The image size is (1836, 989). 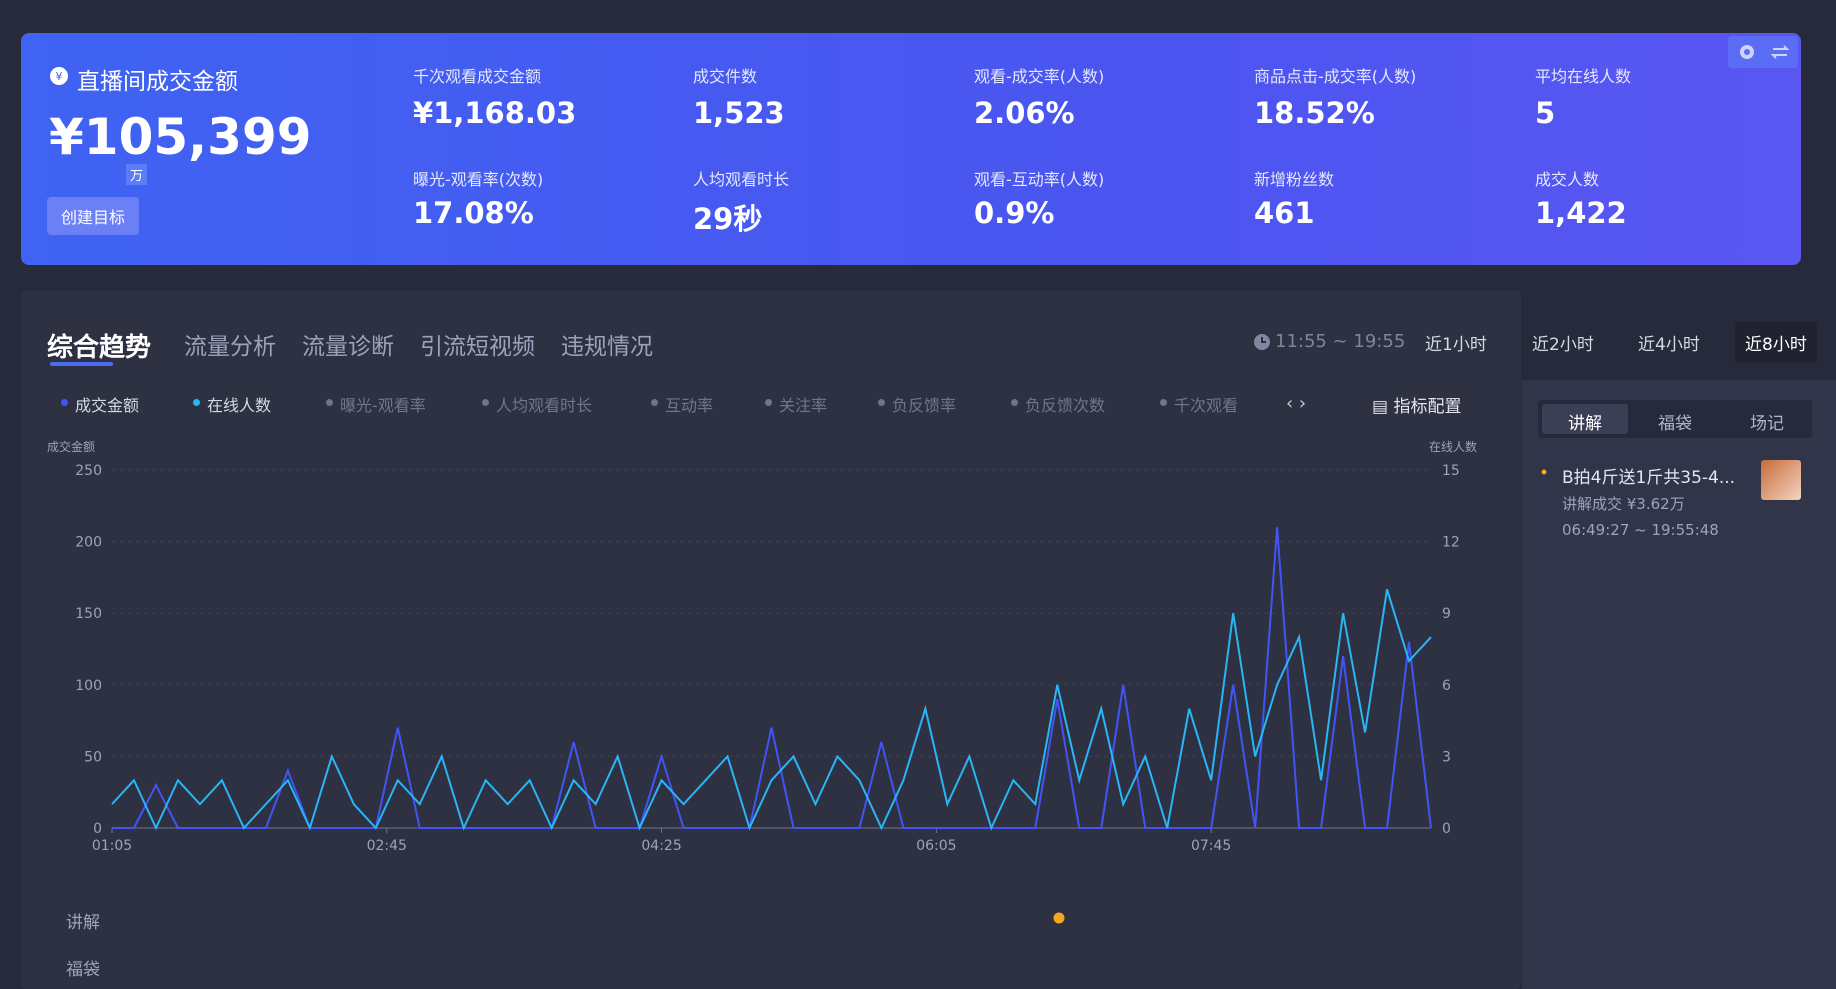 What do you see at coordinates (725, 76) in the screenshot?
I see `metric-label: 成交件数` at bounding box center [725, 76].